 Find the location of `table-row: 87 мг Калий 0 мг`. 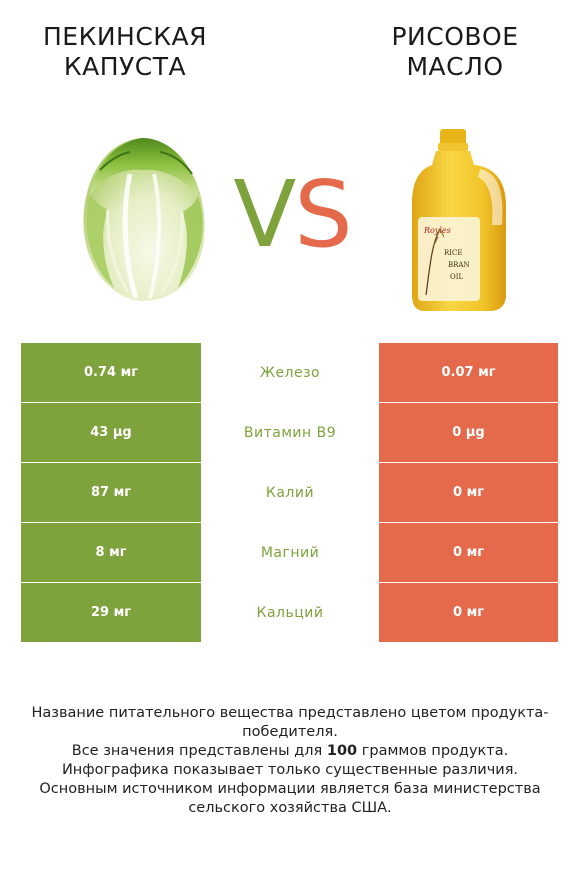

table-row: 87 мг Калий 0 мг is located at coordinates (289, 492).